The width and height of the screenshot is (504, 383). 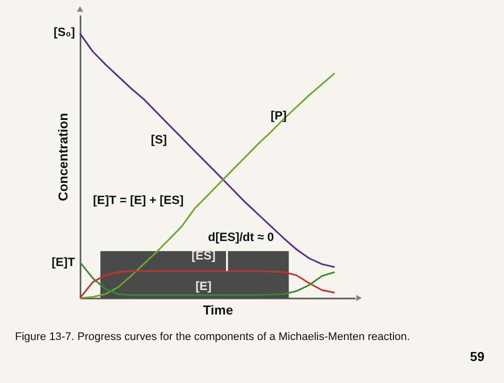 What do you see at coordinates (278, 115) in the screenshot?
I see `series-label: [P]` at bounding box center [278, 115].